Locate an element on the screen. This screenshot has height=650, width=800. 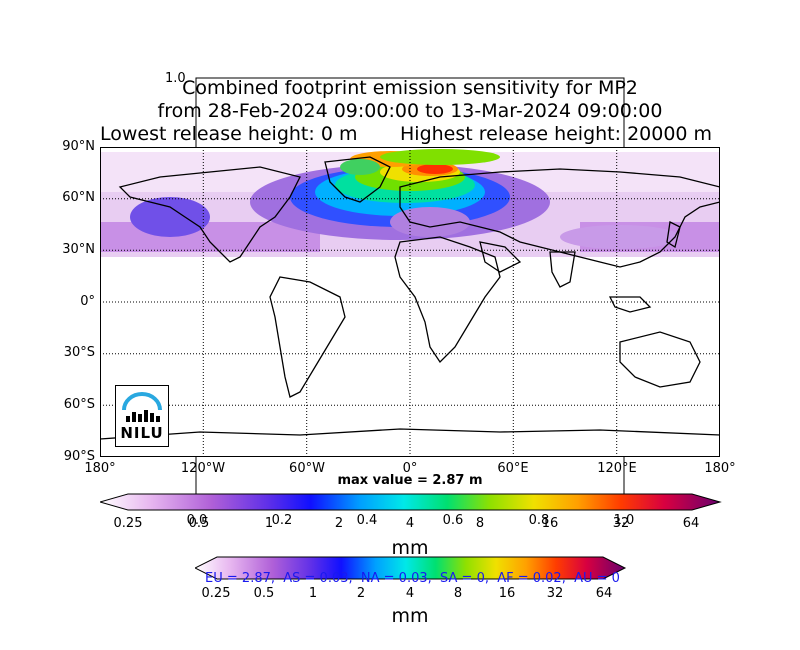
ghost-tick-0.6: 0.6 is located at coordinates (453, 520).